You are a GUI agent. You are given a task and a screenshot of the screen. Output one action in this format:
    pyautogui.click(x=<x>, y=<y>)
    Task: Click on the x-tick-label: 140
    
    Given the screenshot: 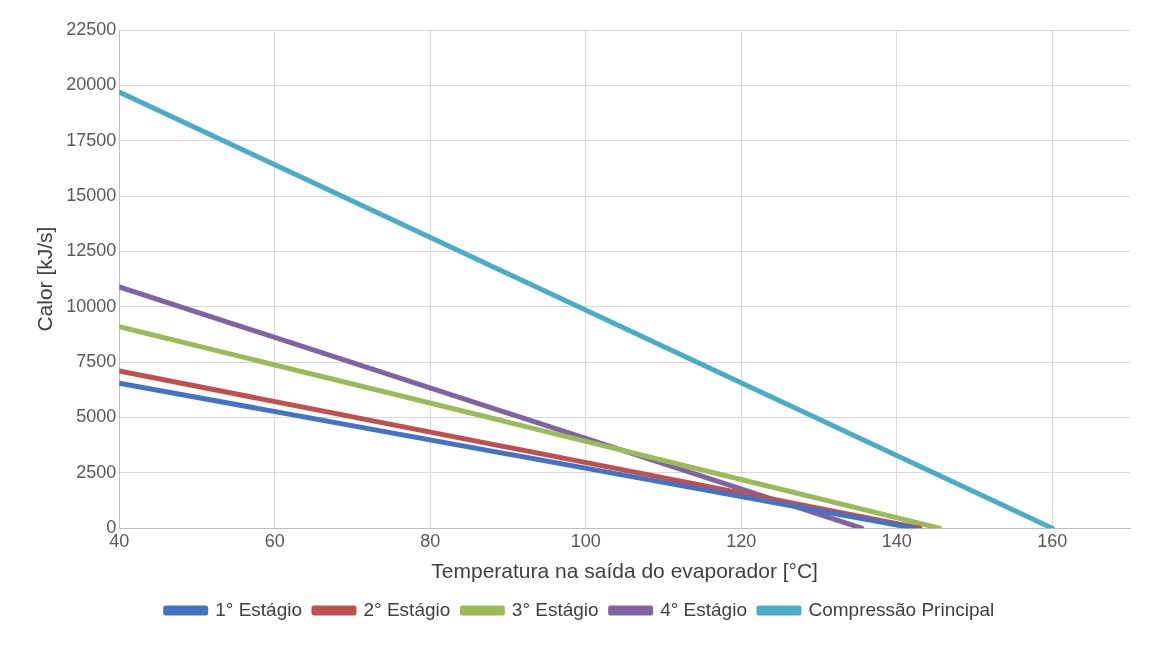 What is the action you would take?
    pyautogui.click(x=896, y=540)
    